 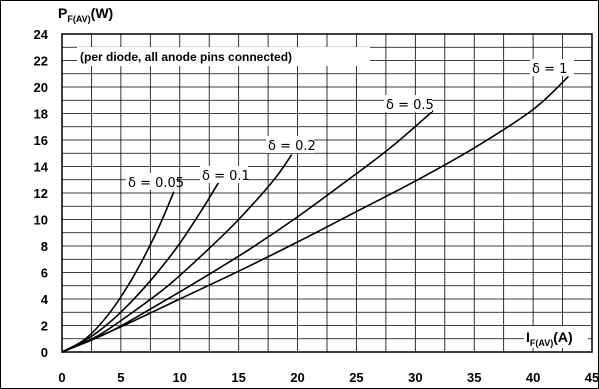 What do you see at coordinates (120, 377) in the screenshot?
I see `x-tick-label: 5` at bounding box center [120, 377].